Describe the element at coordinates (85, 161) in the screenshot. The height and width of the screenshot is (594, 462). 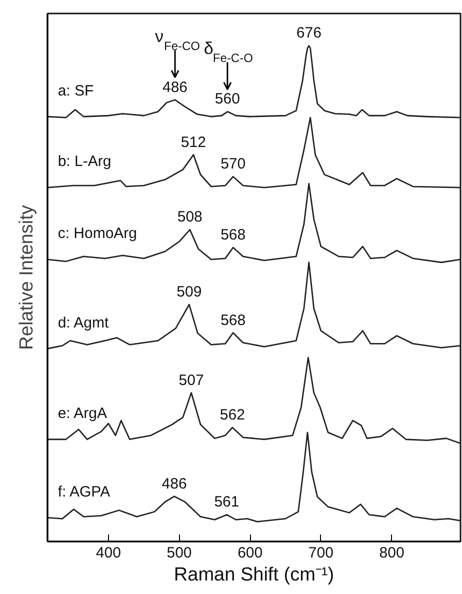
I see `series-label: b: L-Arg` at that location.